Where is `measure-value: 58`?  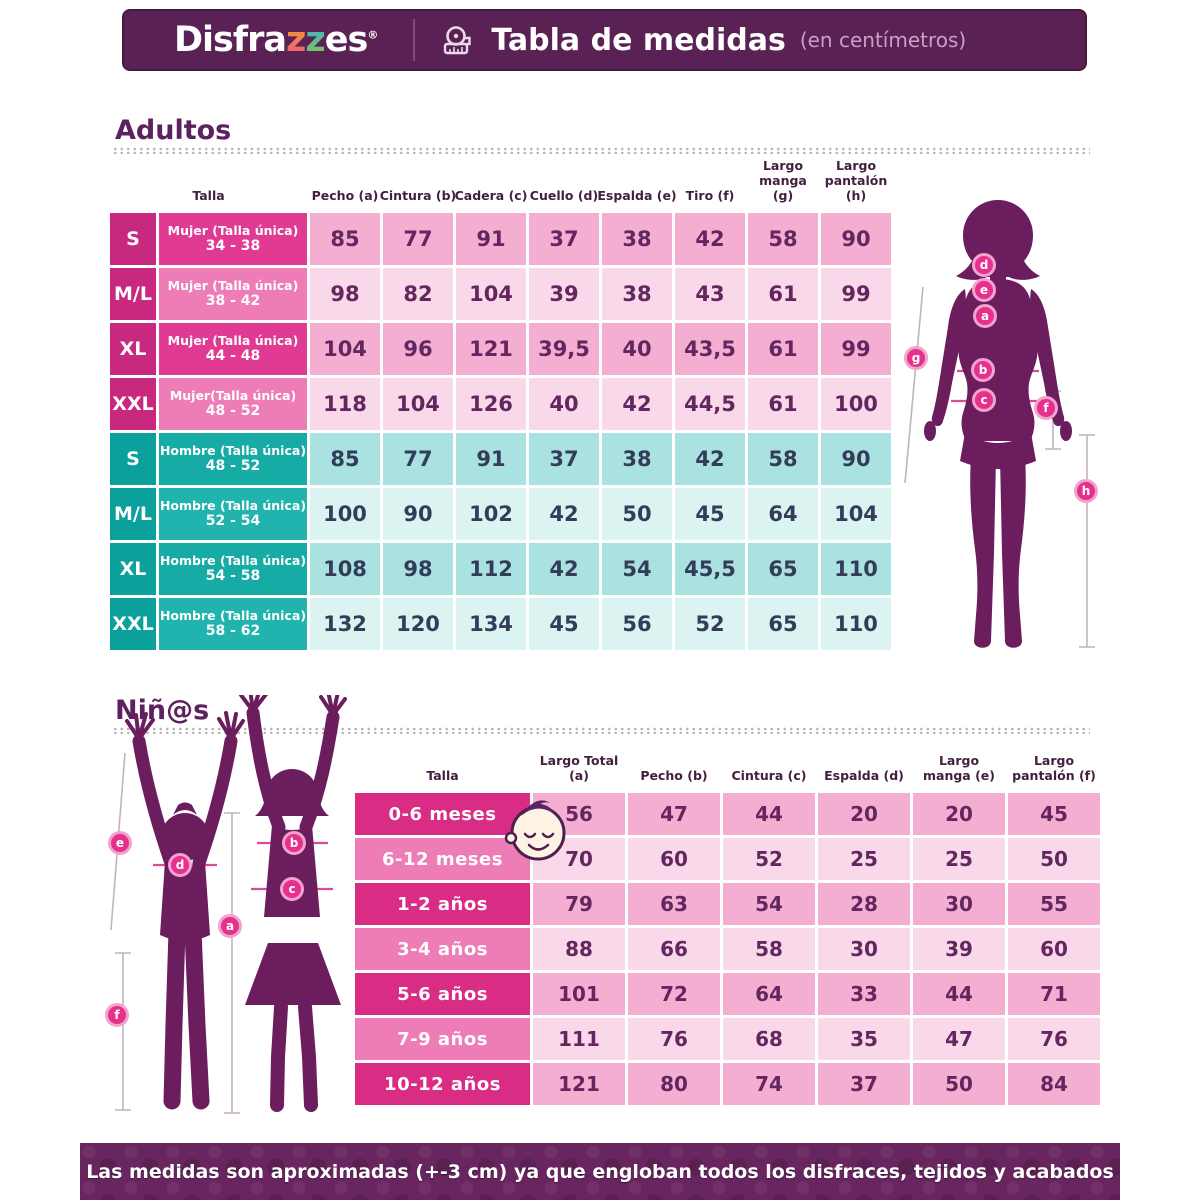
measure-value: 58 is located at coordinates (783, 459).